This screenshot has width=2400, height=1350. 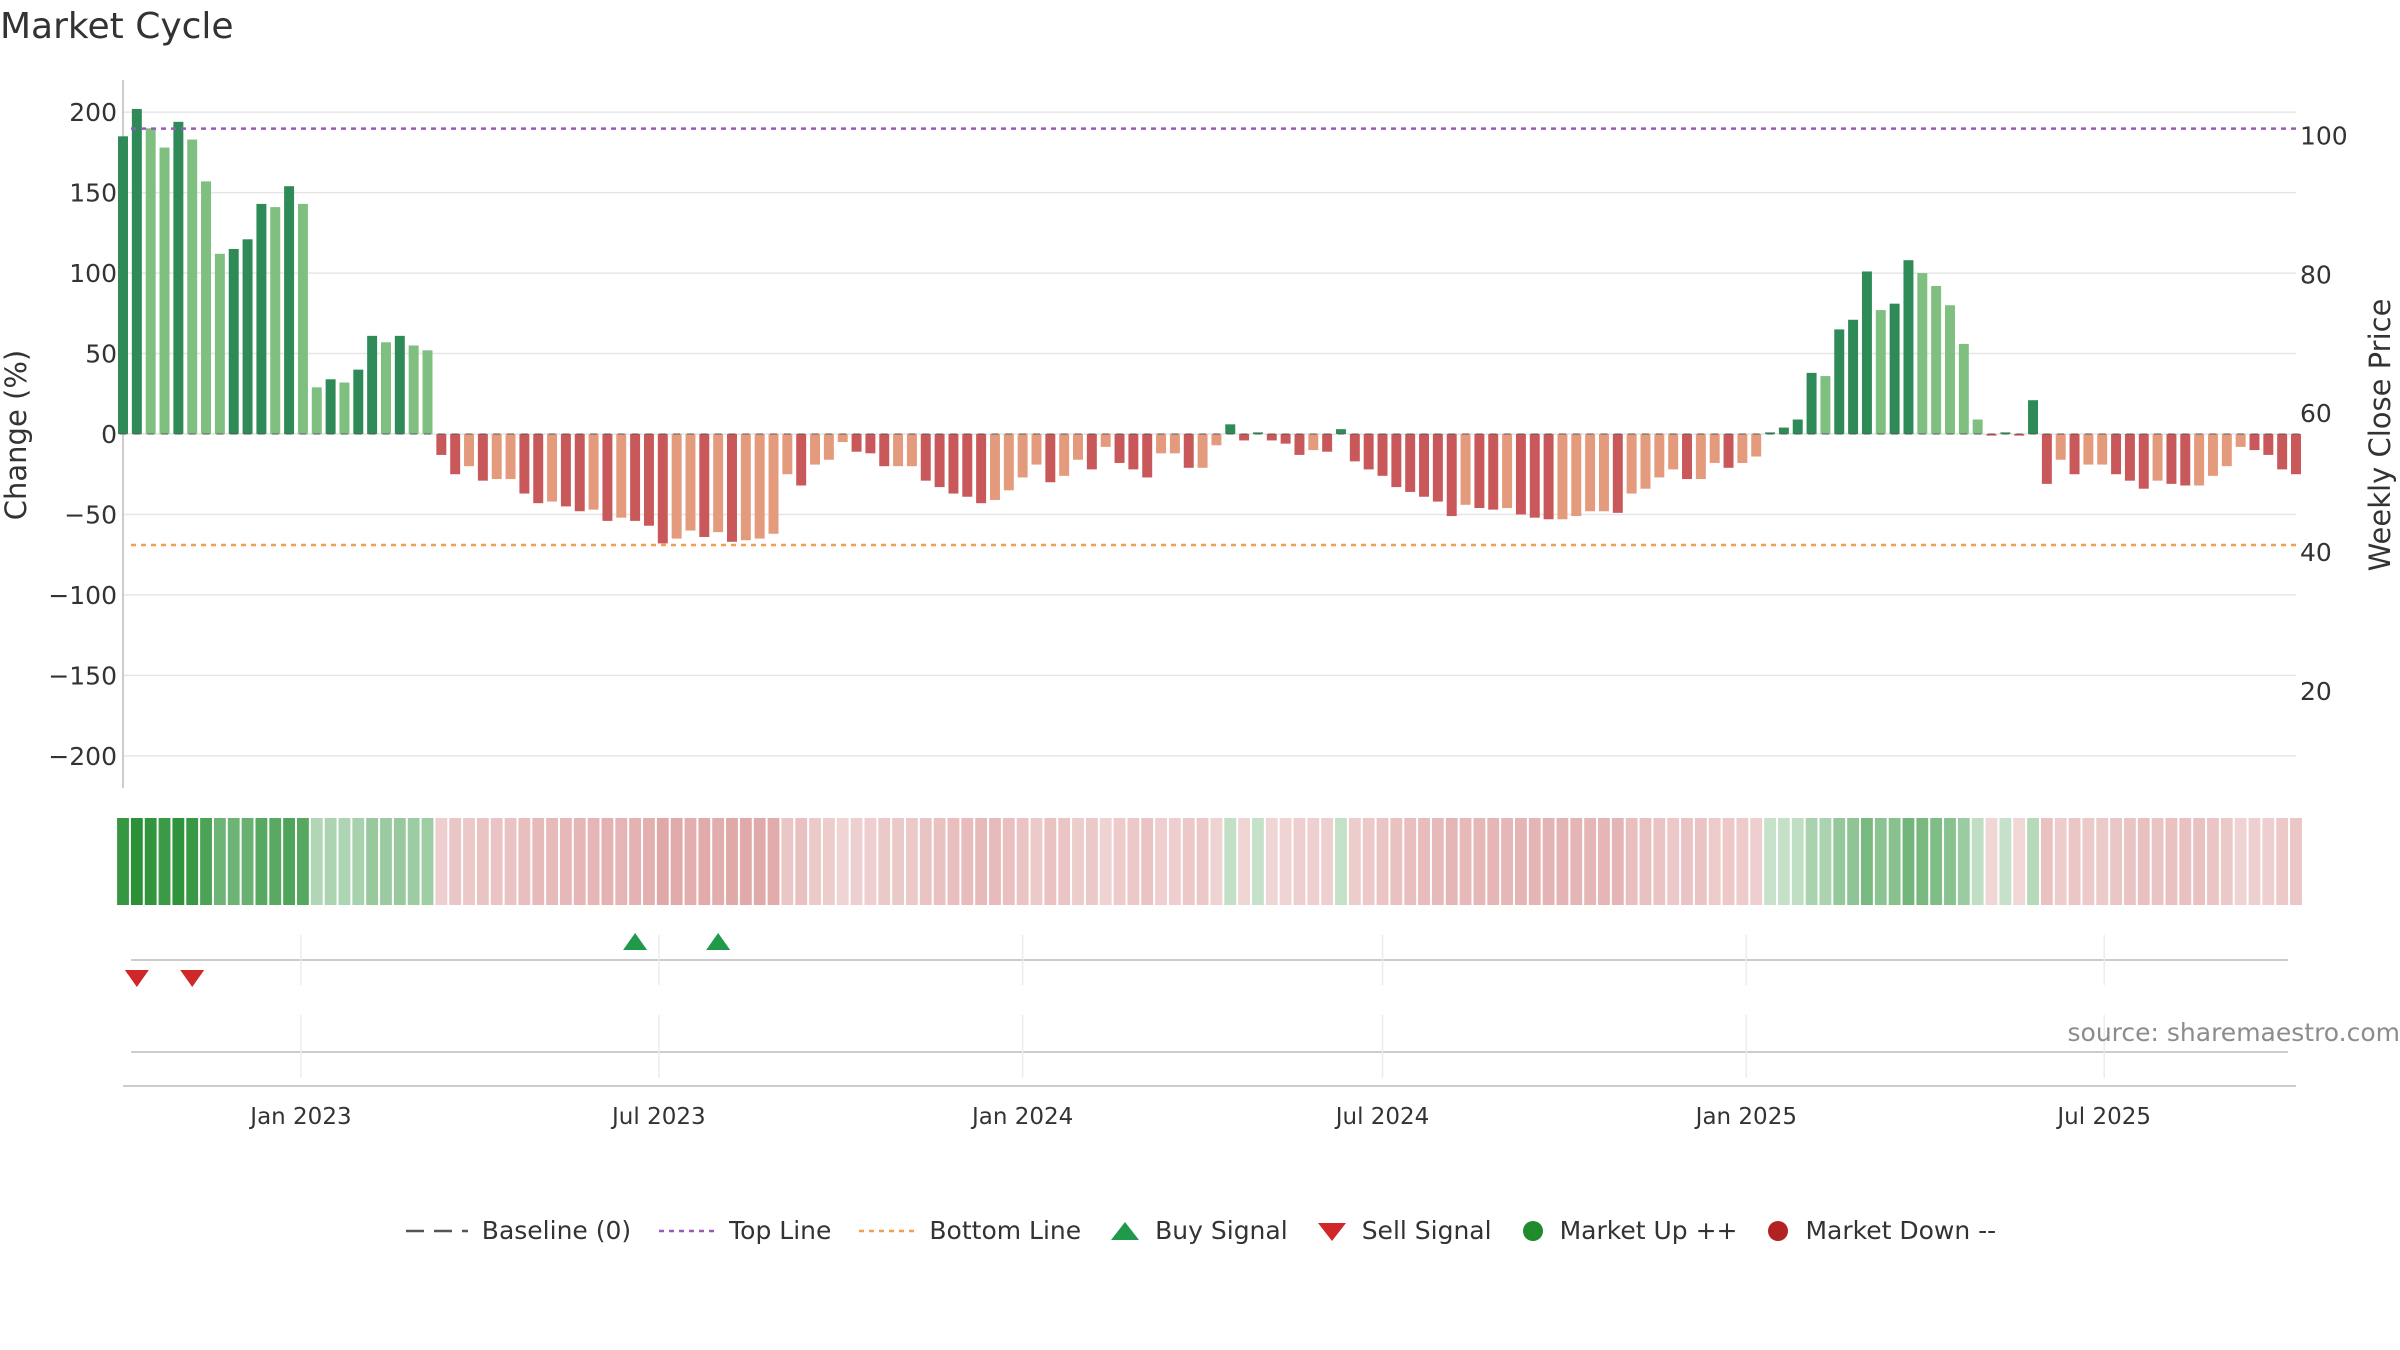 I want to click on chart-title: Market Cycle, so click(x=117, y=26).